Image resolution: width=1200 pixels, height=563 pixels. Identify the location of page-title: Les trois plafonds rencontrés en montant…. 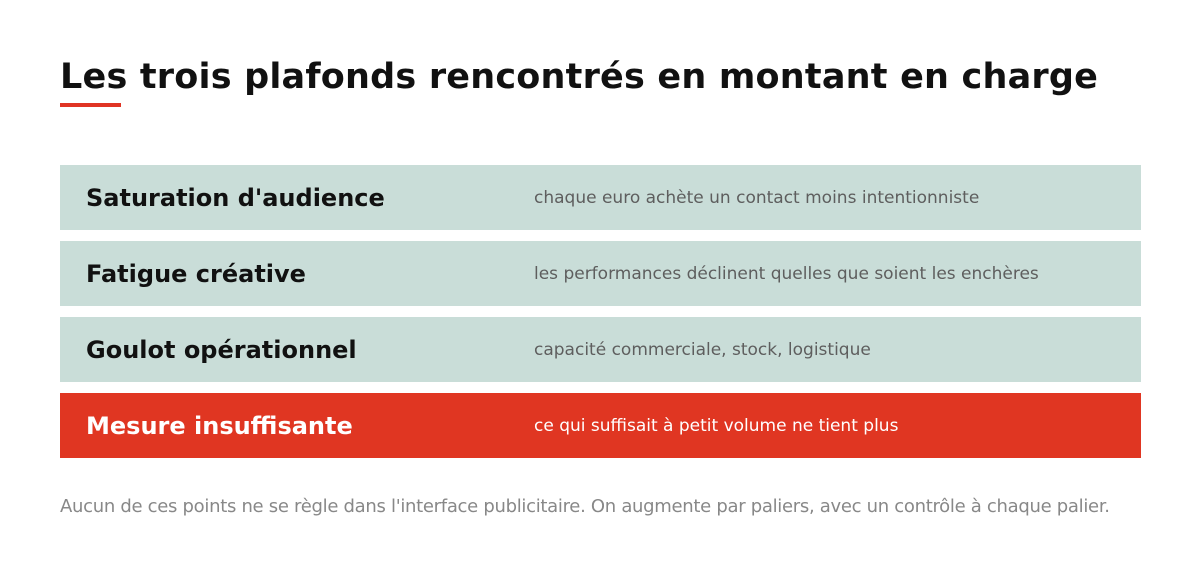
(579, 77).